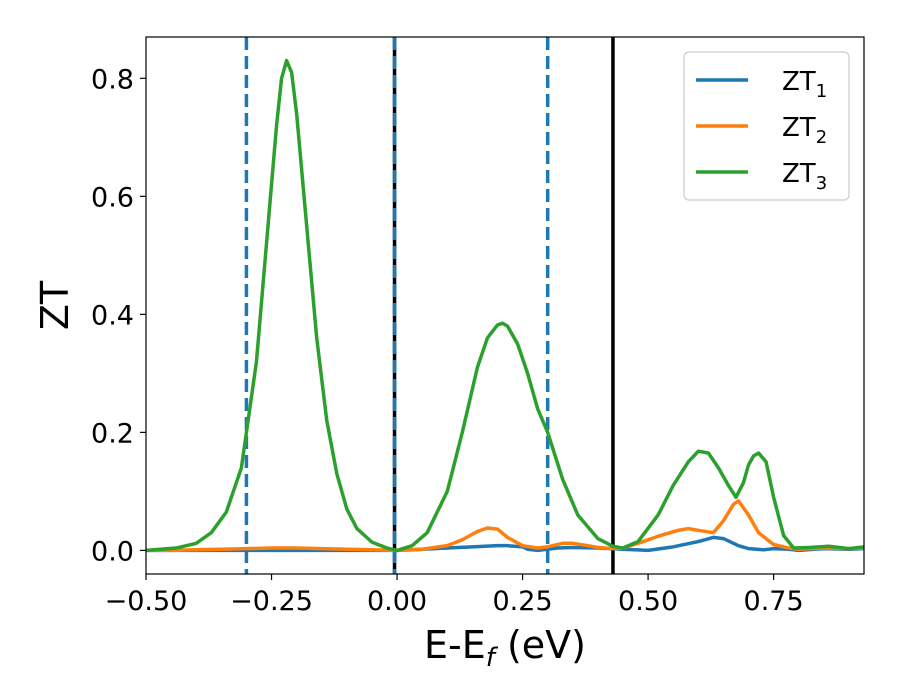  Describe the element at coordinates (112, 551) in the screenshot. I see `y-tick-label: 0.0` at that location.